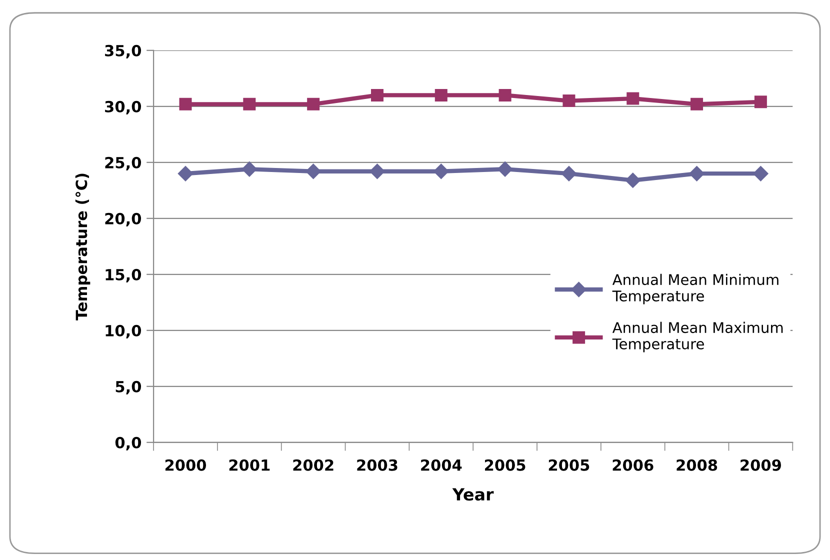 Image resolution: width=830 pixels, height=560 pixels. Describe the element at coordinates (697, 465) in the screenshot. I see `x-tick-label: 2008` at that location.